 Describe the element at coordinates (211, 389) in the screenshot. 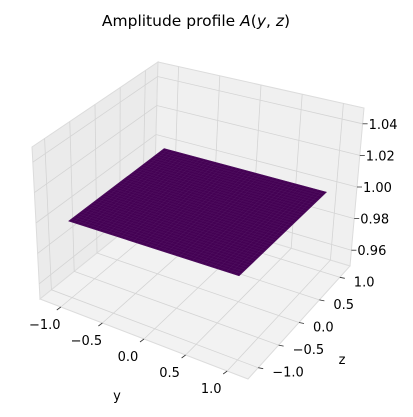

I see `x-tick-label-4: 1.0` at that location.